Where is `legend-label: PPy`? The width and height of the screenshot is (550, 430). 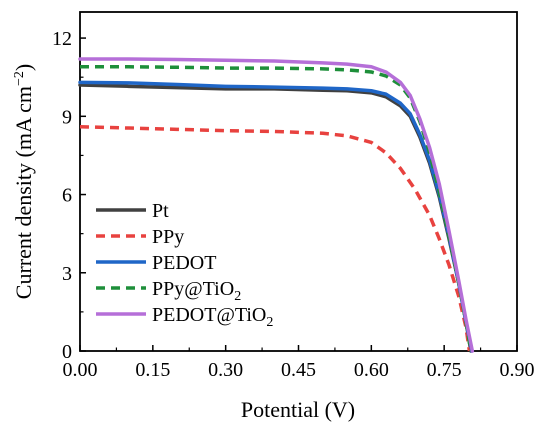 legend-label: PPy is located at coordinates (168, 237).